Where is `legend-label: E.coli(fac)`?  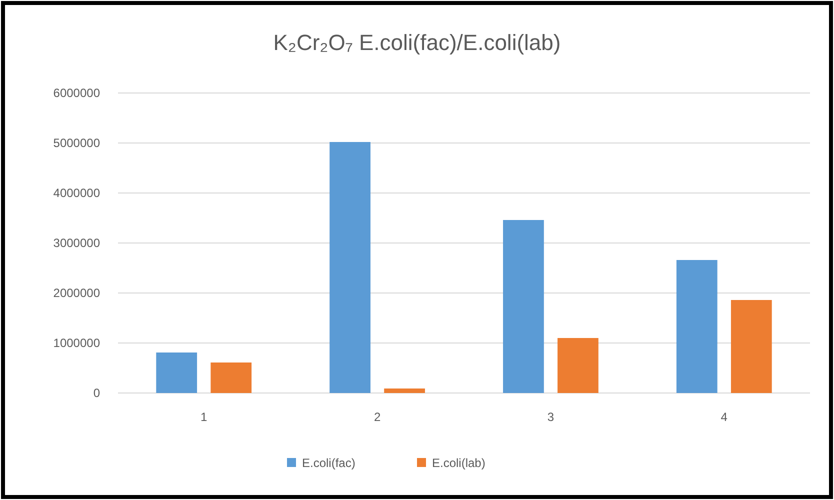 legend-label: E.coli(fac) is located at coordinates (329, 463).